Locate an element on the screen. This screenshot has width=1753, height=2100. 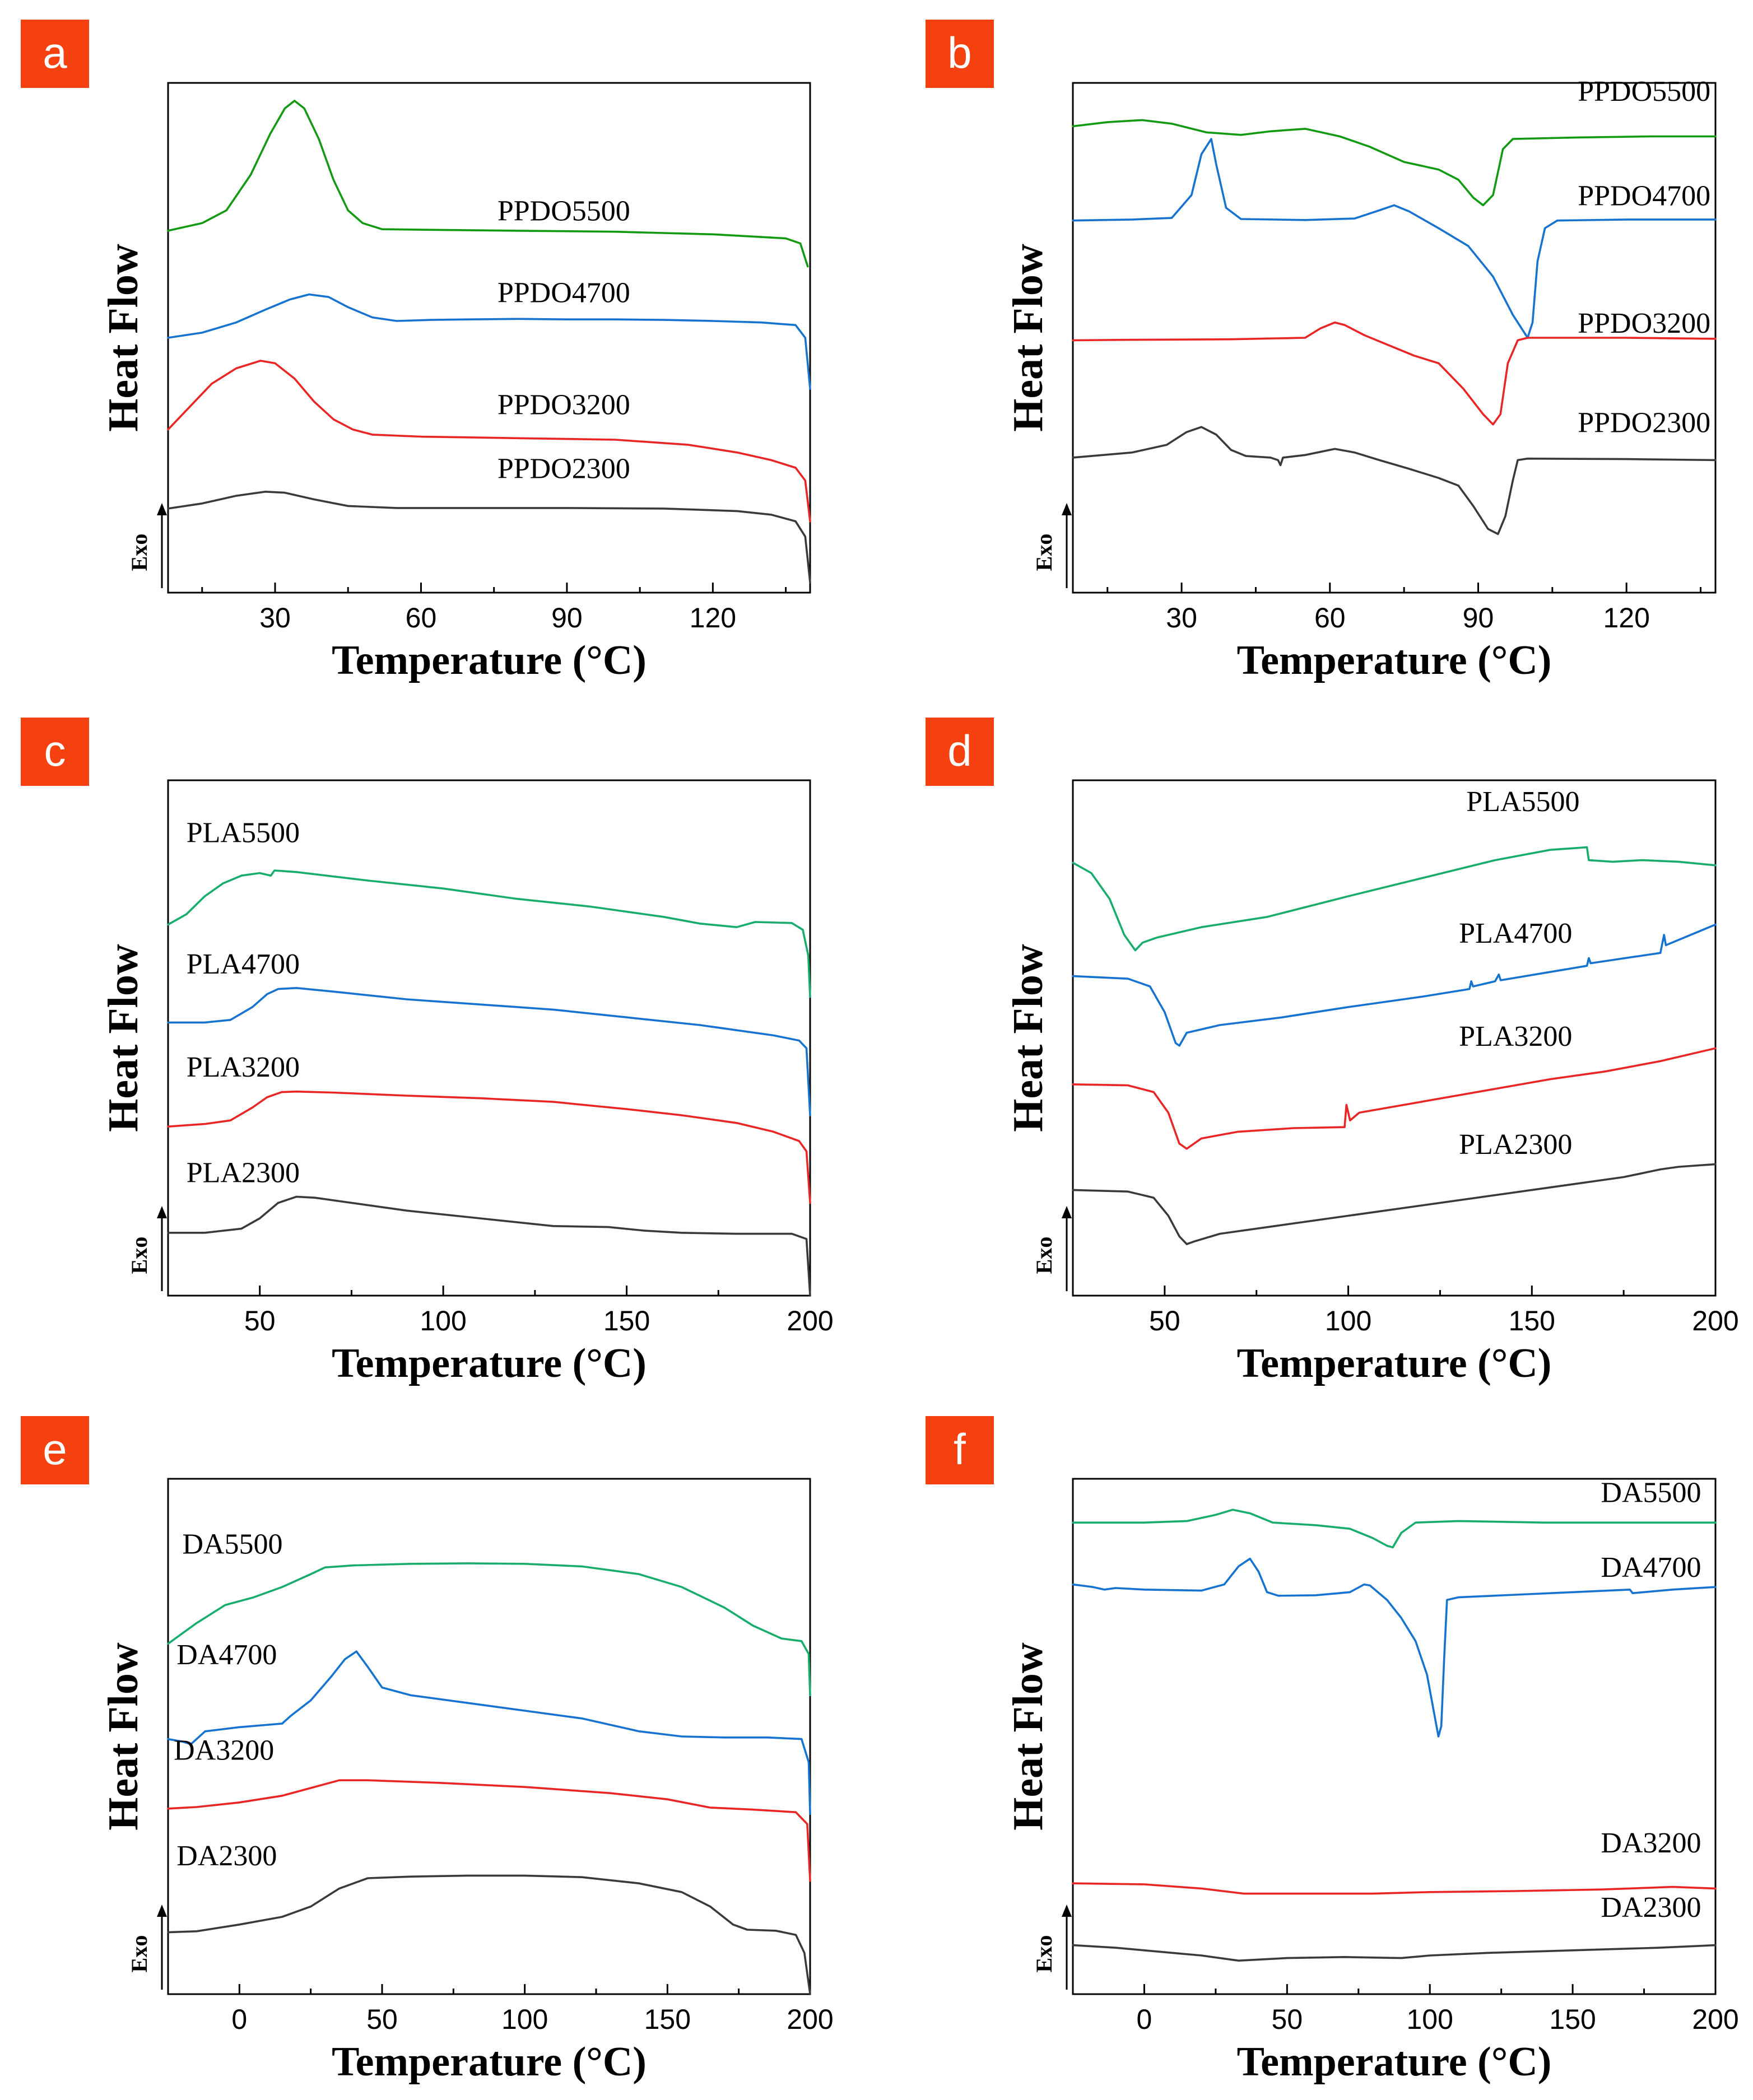
panel-badge-f is located at coordinates (960, 1450).